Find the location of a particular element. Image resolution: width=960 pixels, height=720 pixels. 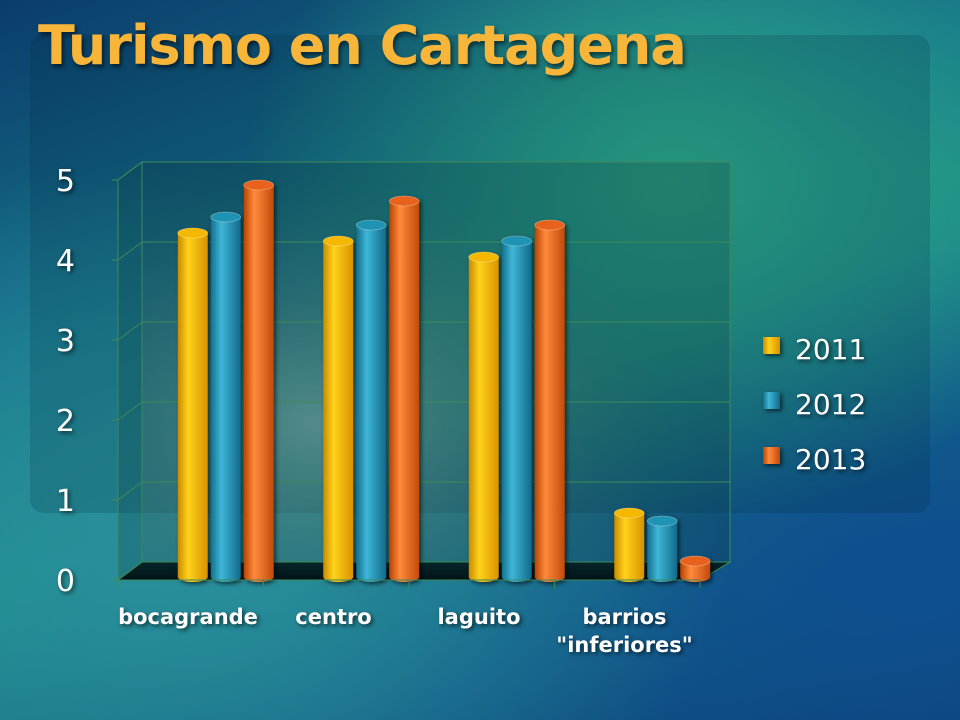

x-tick-label: laguito is located at coordinates (478, 617).